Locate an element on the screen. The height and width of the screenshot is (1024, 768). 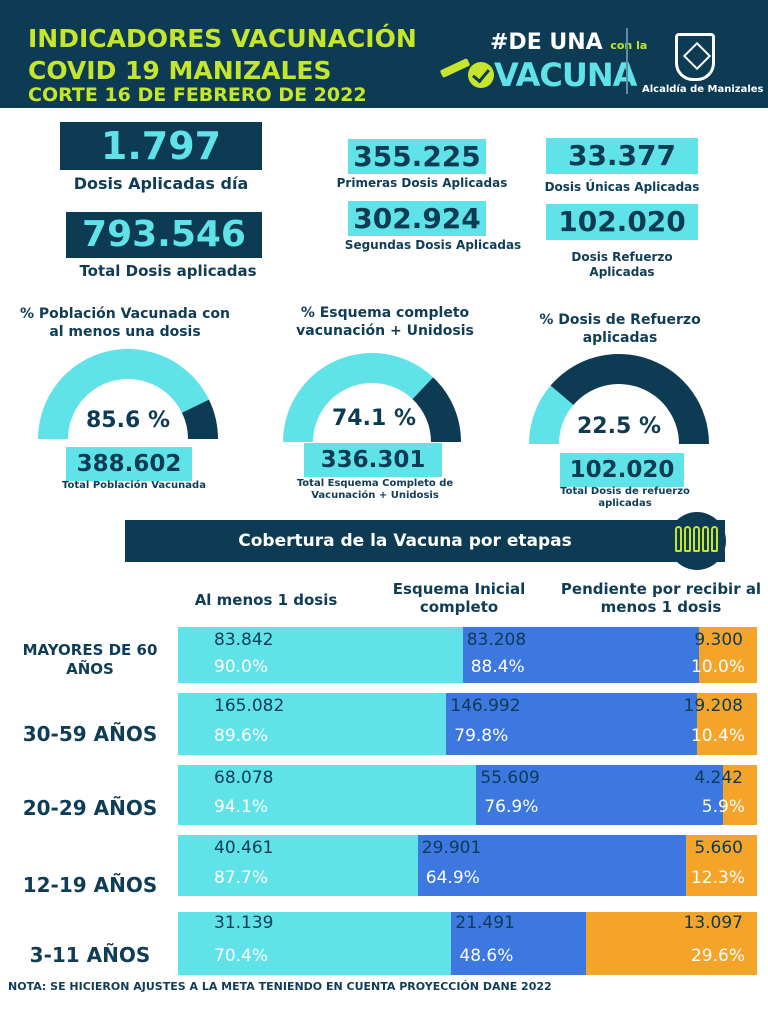
check-icon is located at coordinates (481, 75).